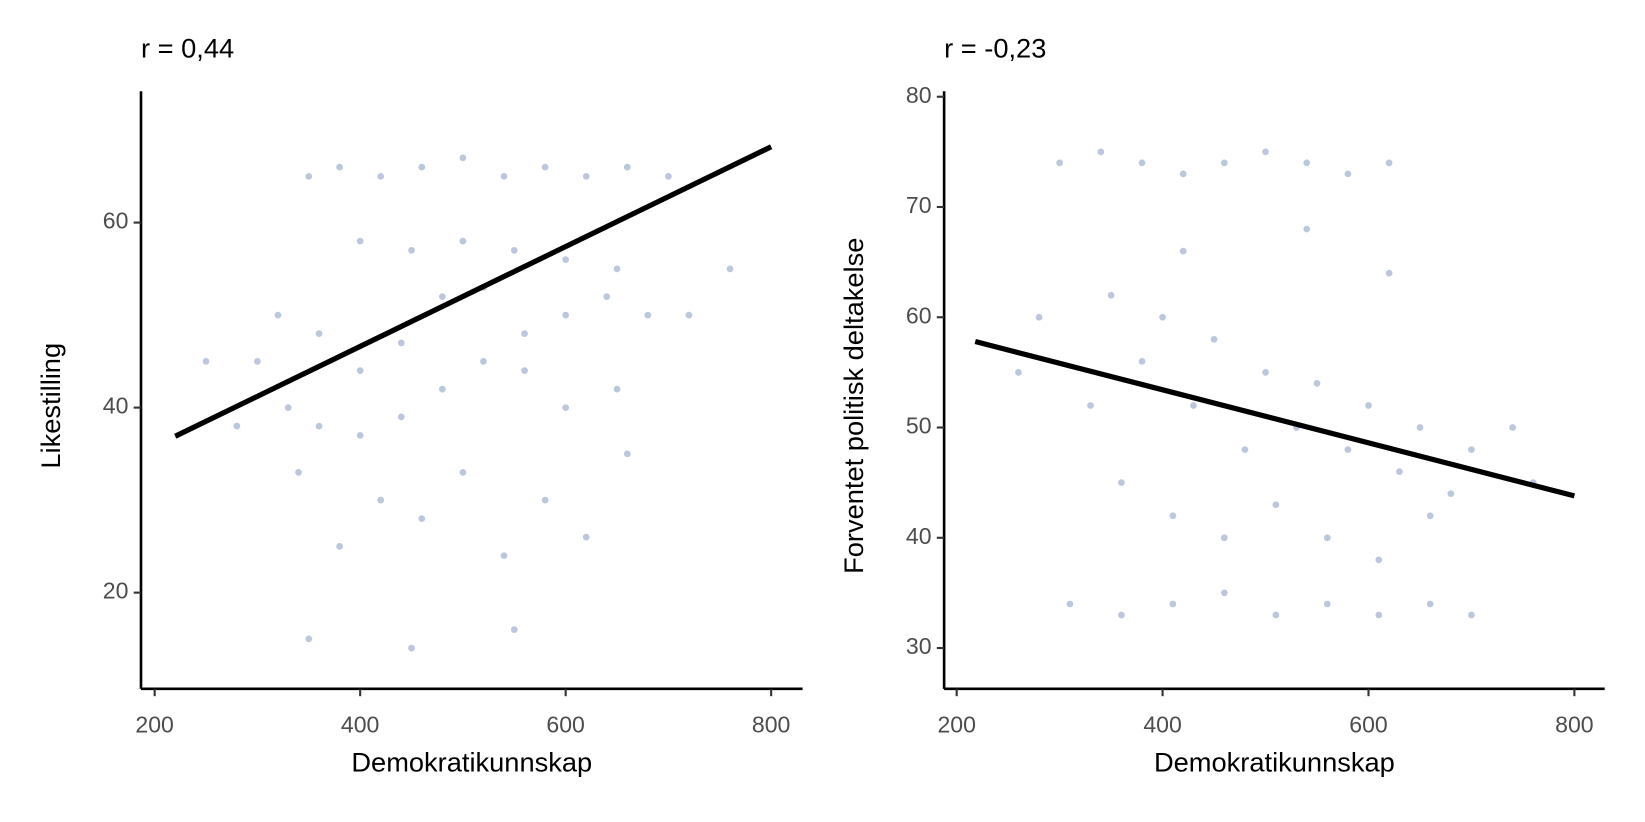 The width and height of the screenshot is (1645, 822). Describe the element at coordinates (565, 725) in the screenshot. I see `x-tick-label: 600` at that location.